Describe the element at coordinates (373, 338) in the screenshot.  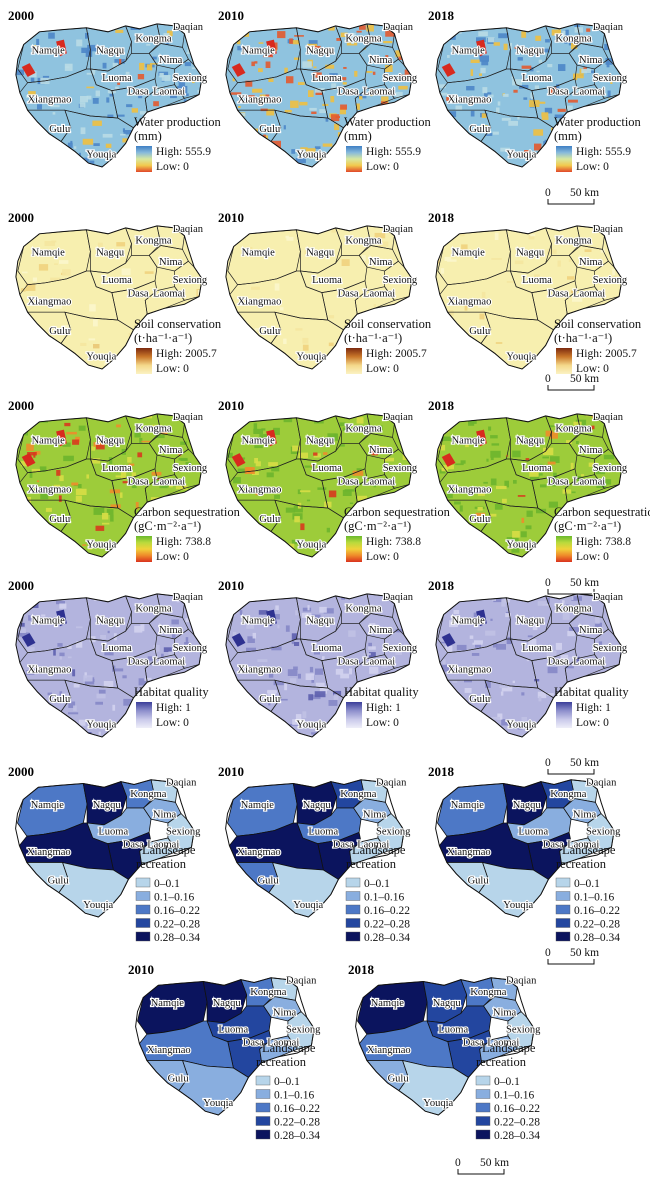
I see `legend-unit: (t·ha⁻¹·a⁻¹)` at that location.